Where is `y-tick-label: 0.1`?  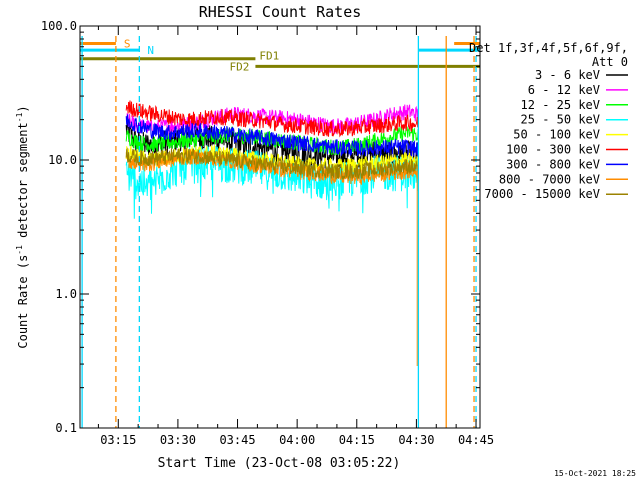
y-tick-label: 0.1 is located at coordinates (66, 428).